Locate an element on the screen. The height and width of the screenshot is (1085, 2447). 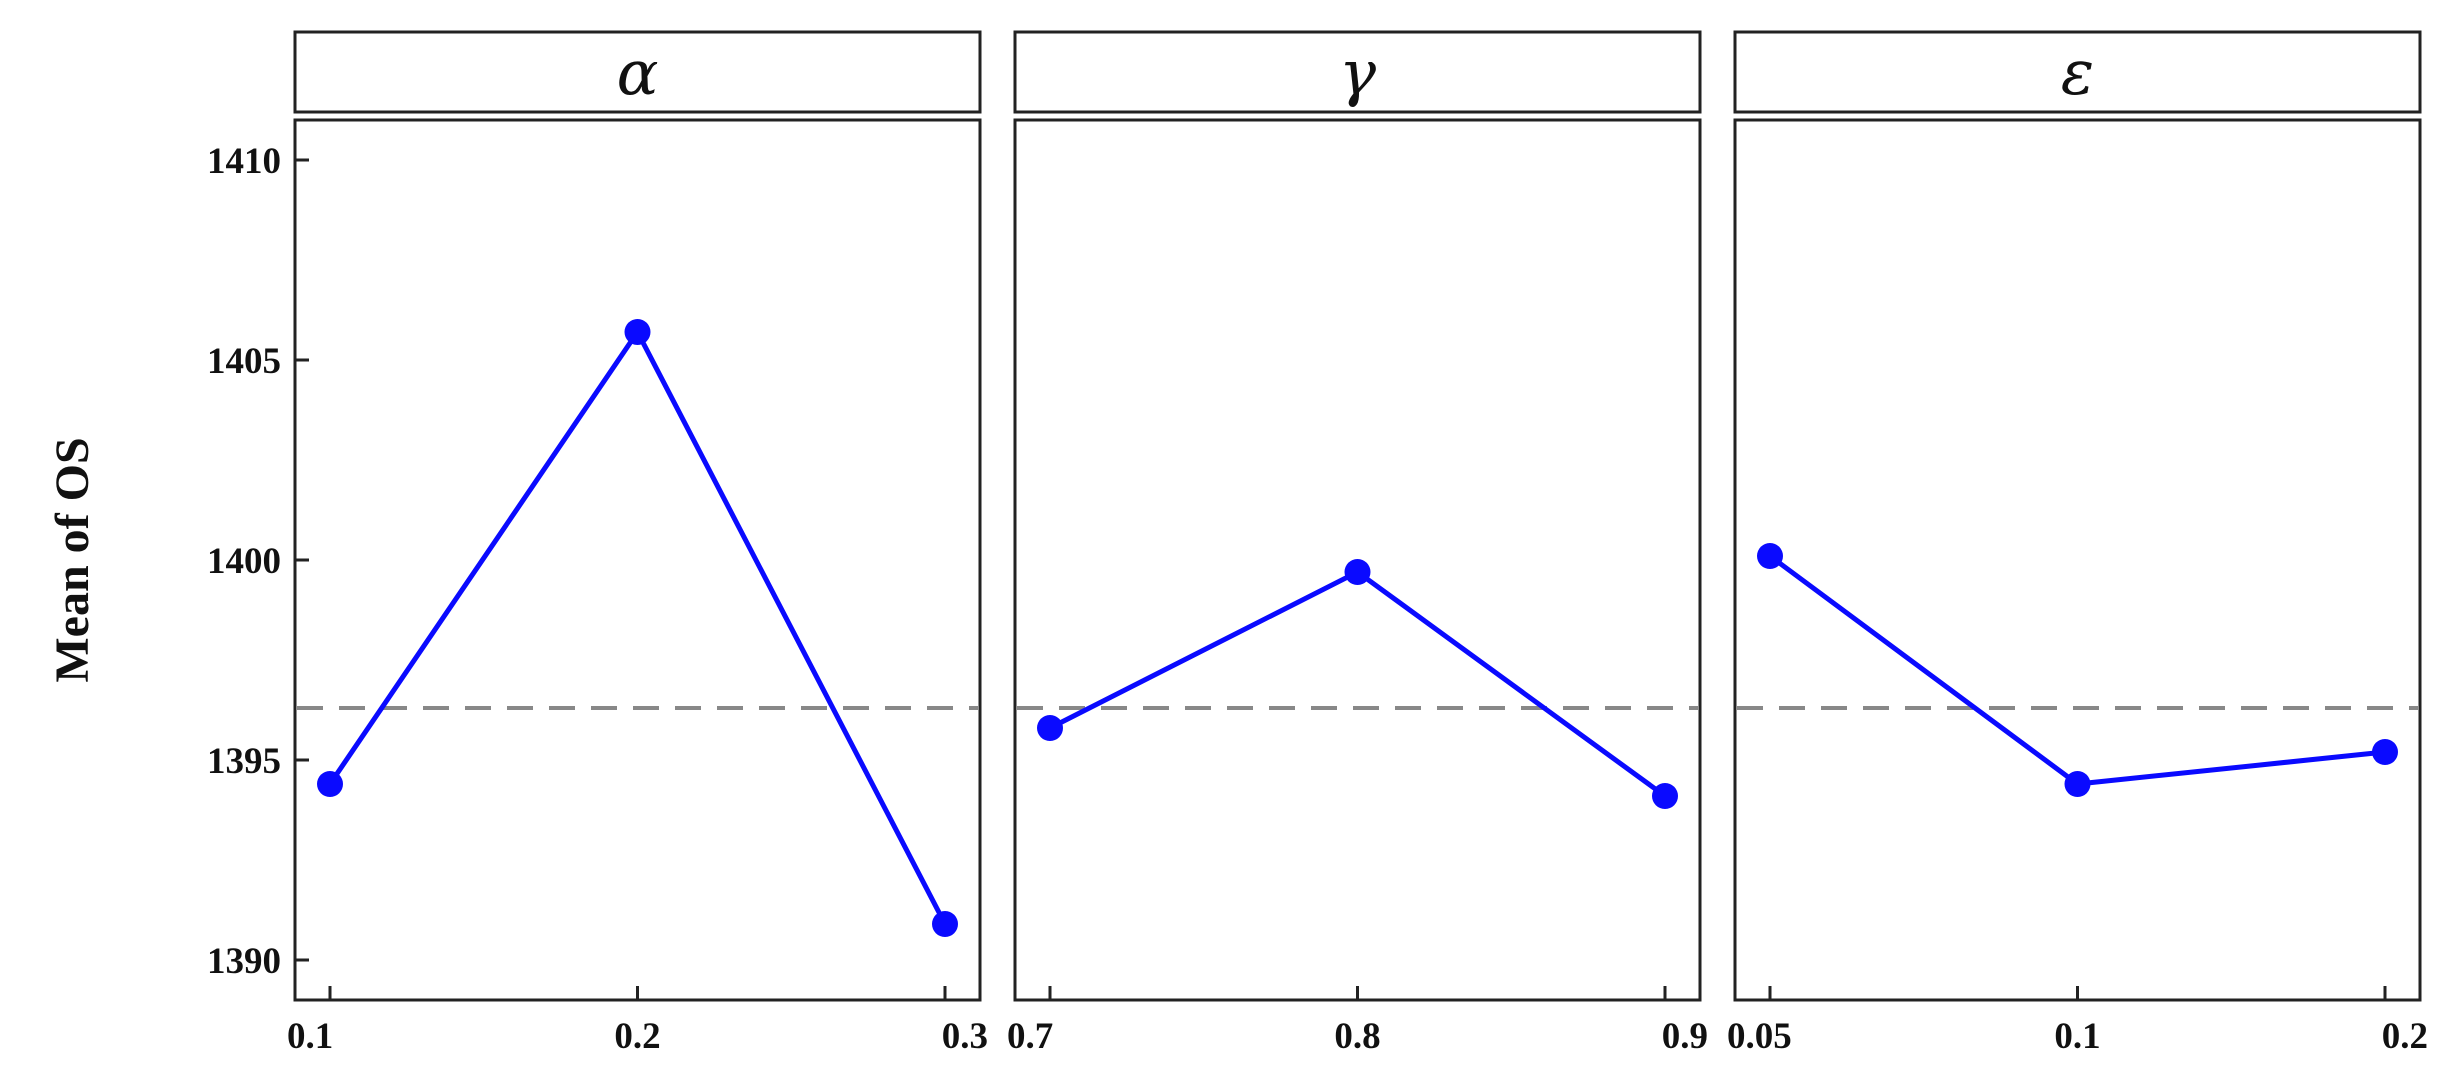
y-axis-label: Mean of OS is located at coordinates (72, 559).